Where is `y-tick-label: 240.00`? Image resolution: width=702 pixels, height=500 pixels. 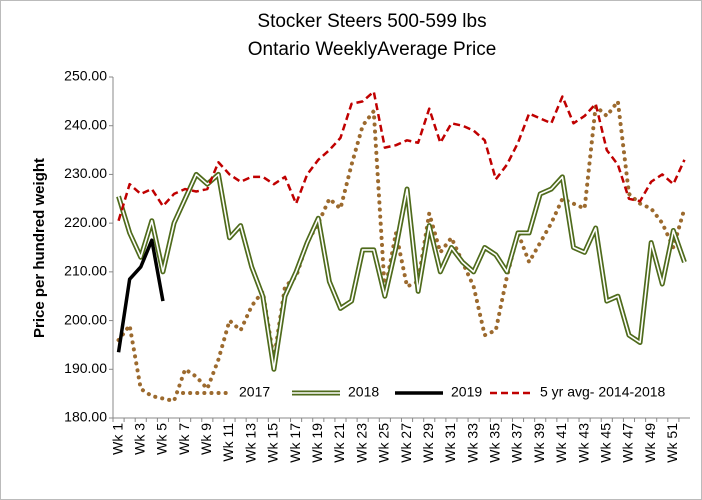
y-tick-label: 240.00 is located at coordinates (85, 124).